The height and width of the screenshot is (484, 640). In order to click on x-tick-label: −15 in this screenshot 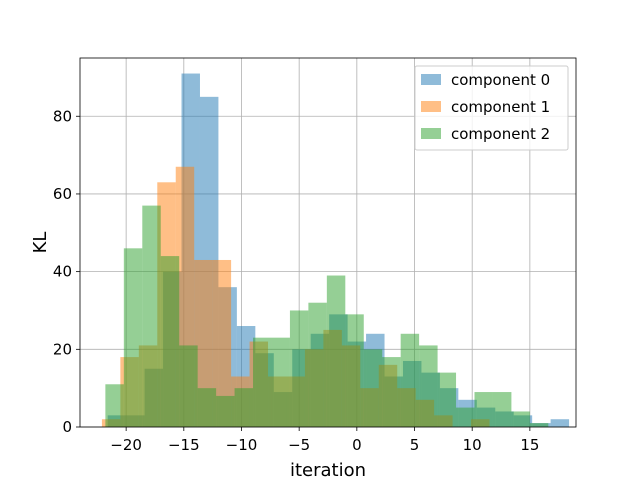, I will do `click(184, 445)`.